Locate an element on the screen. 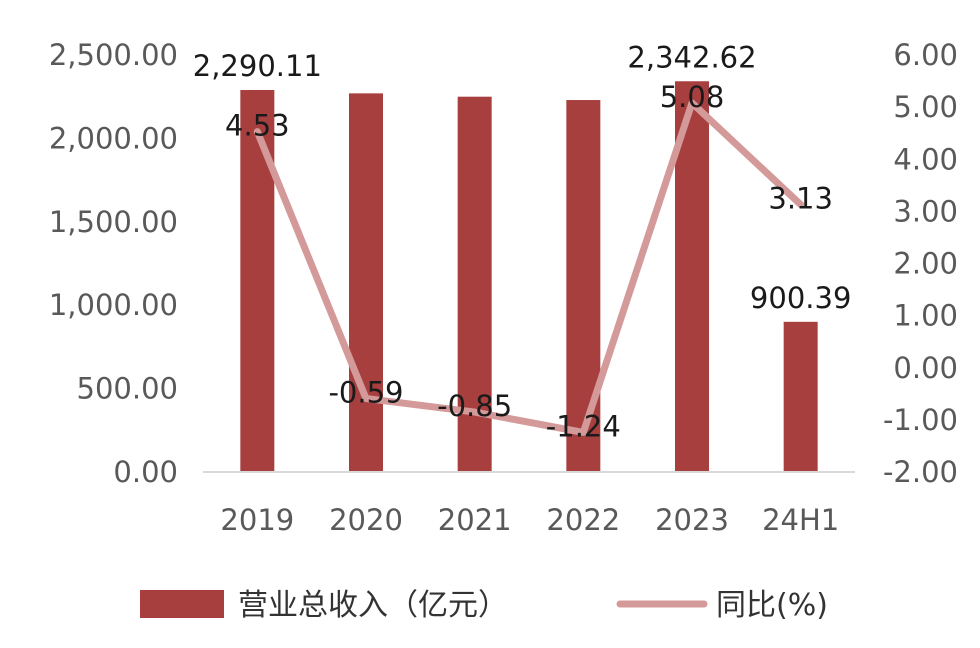 The image size is (980, 648). left-tick-label: 2,500.00 is located at coordinates (113, 55).